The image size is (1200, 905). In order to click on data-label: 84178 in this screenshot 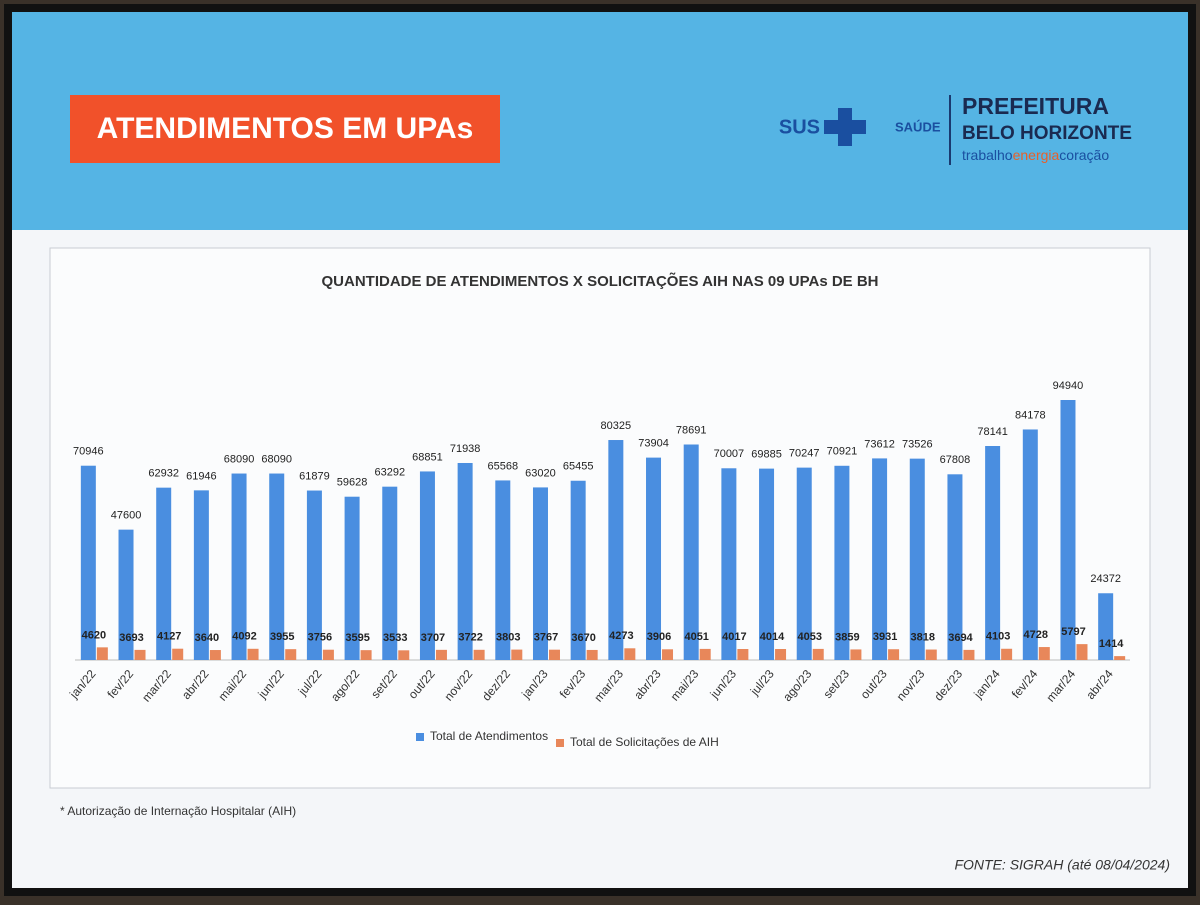, I will do `click(1030, 415)`.